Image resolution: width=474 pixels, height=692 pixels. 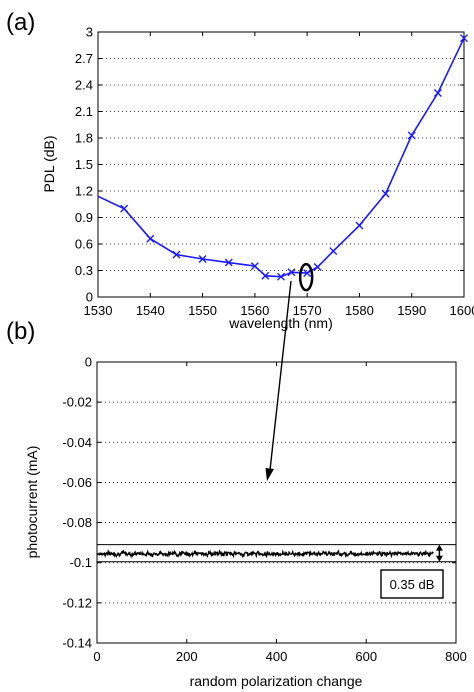 I want to click on chart-b-y-tick-label: -0.06, so click(x=77, y=482).